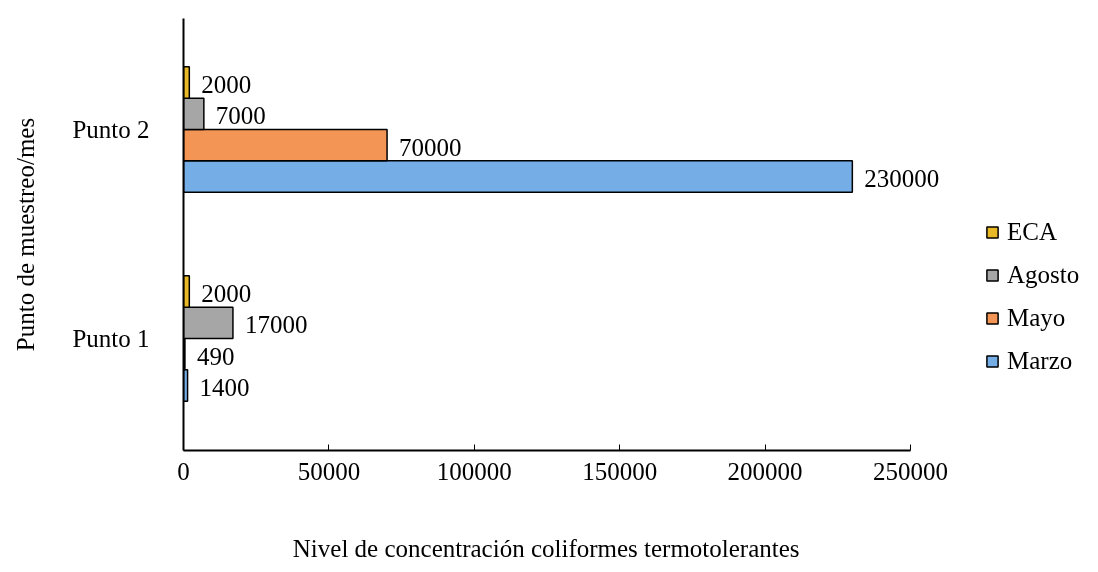  What do you see at coordinates (240, 116) in the screenshot?
I see `data-label: 7000` at bounding box center [240, 116].